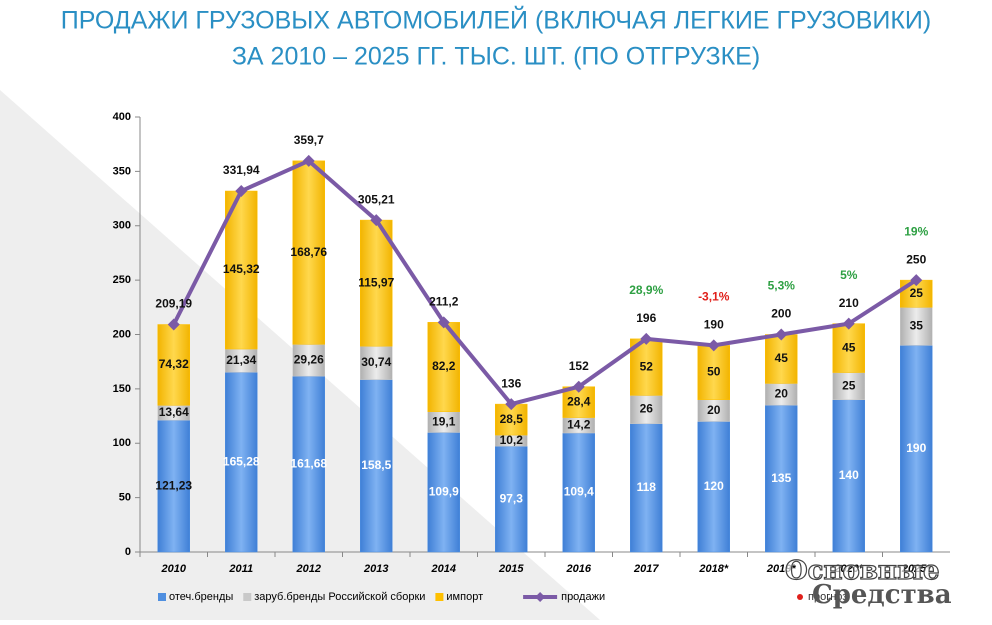  I want to click on data-label: 331,94, so click(241, 170).